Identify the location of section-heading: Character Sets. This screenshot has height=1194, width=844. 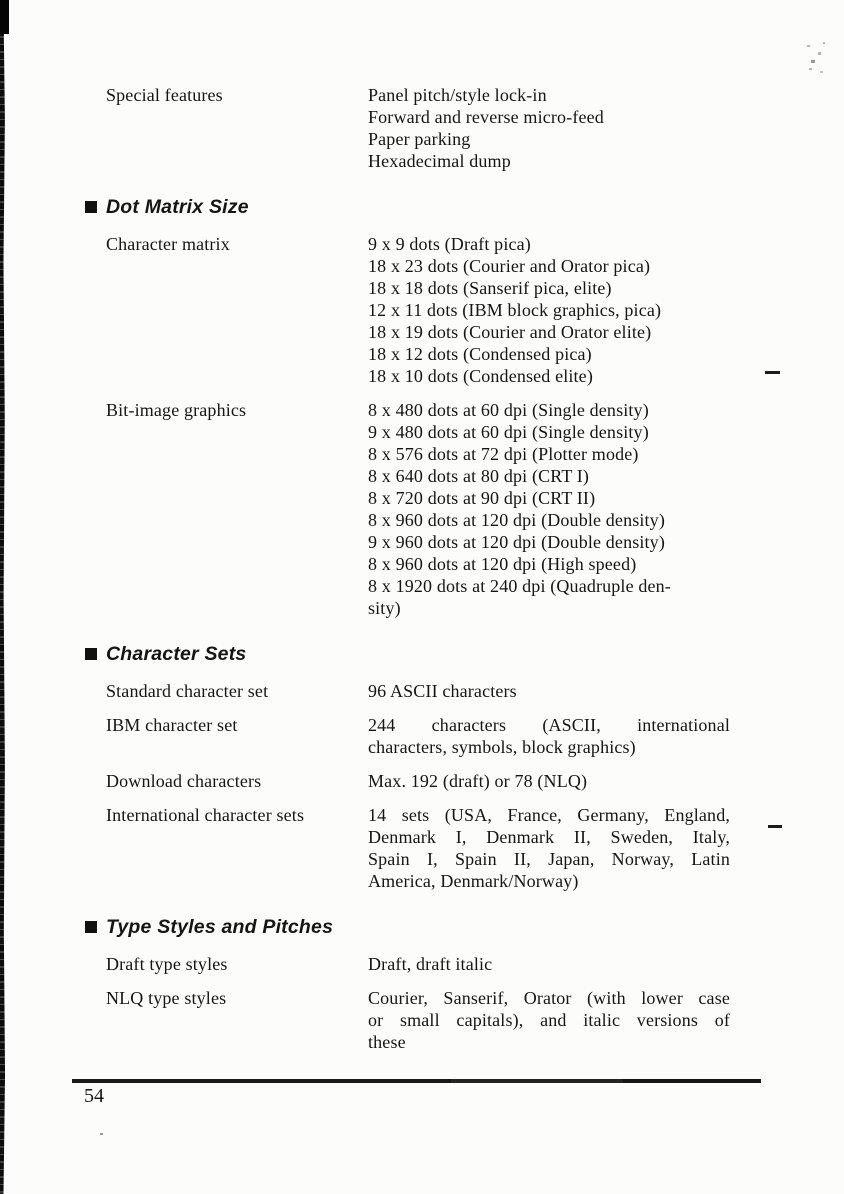
(407, 654).